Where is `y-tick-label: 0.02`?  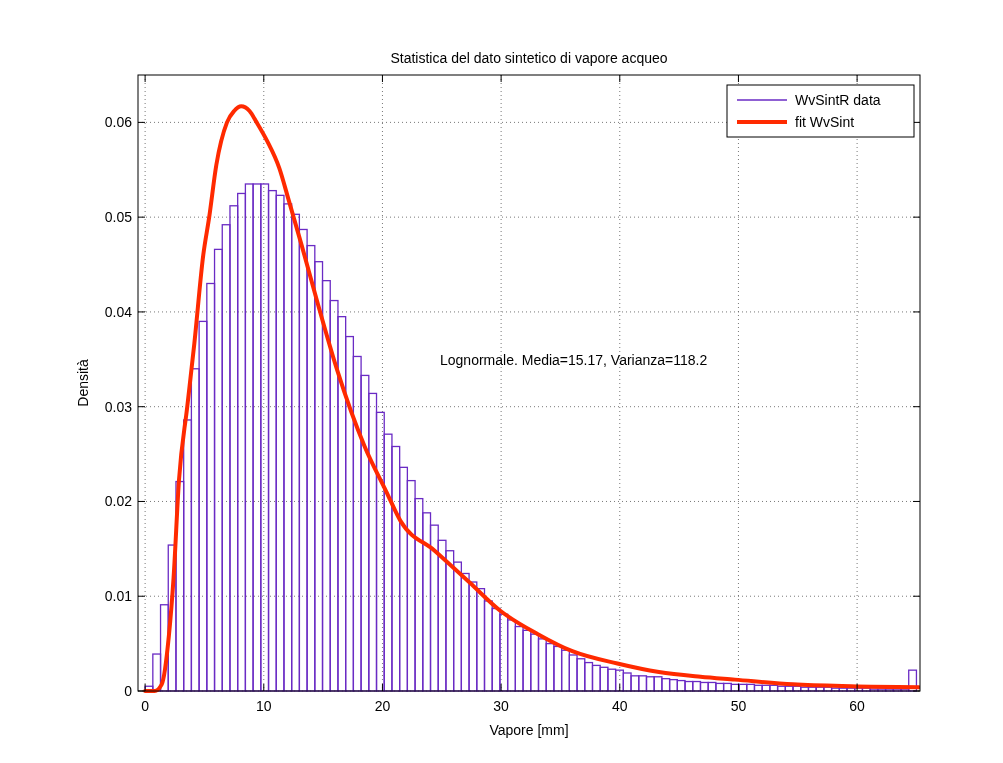 y-tick-label: 0.02 is located at coordinates (118, 501).